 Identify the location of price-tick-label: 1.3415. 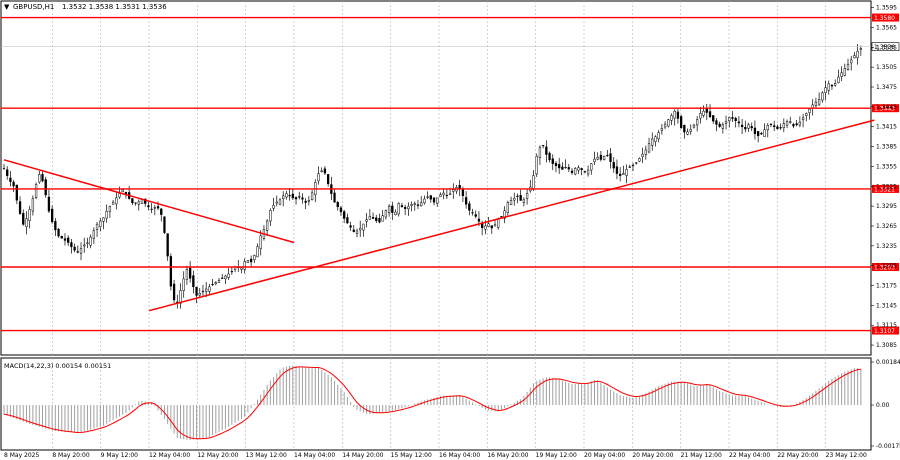
(886, 127).